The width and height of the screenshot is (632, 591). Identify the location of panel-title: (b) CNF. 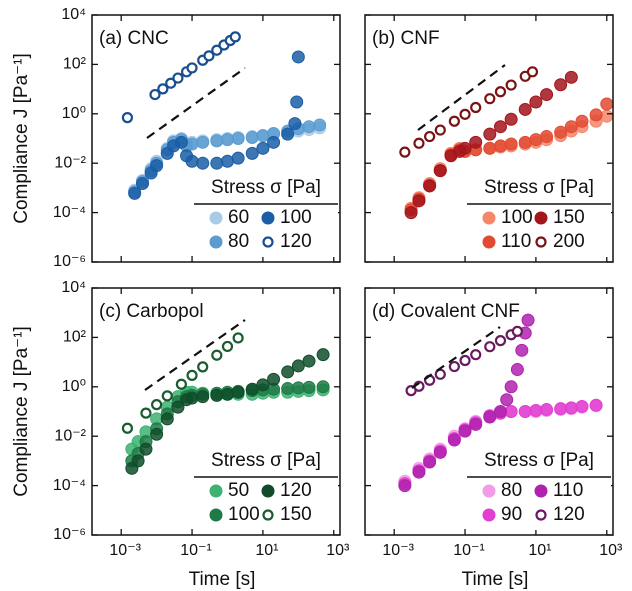
(406, 38).